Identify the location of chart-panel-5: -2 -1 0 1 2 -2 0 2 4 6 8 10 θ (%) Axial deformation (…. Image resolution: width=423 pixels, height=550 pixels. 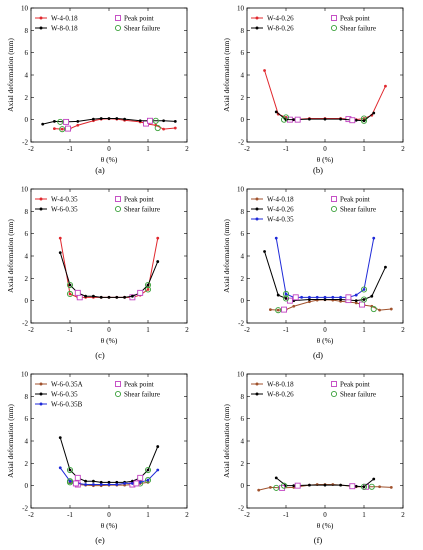
(97, 458).